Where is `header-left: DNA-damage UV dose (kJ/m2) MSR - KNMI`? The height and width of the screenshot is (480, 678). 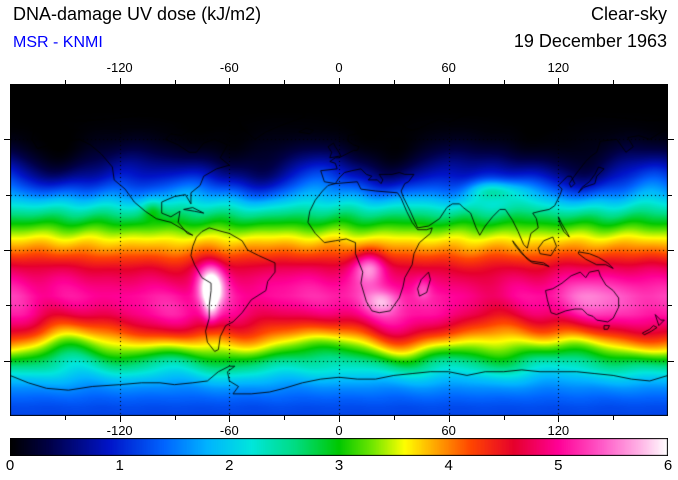
header-left: DNA-damage UV dose (kJ/m2) MSR - KNMI is located at coordinates (137, 28).